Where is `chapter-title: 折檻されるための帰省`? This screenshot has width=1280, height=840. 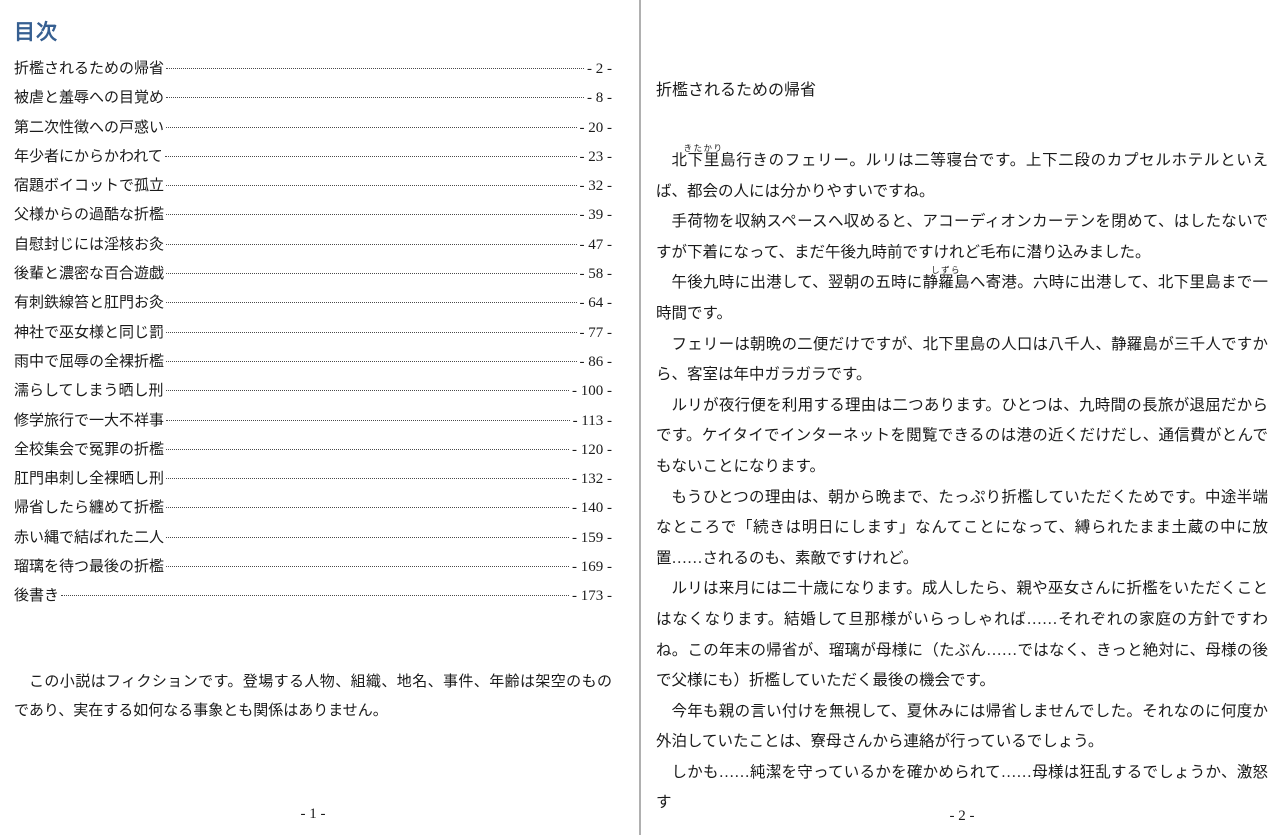 chapter-title: 折檻されるための帰省 is located at coordinates (736, 90).